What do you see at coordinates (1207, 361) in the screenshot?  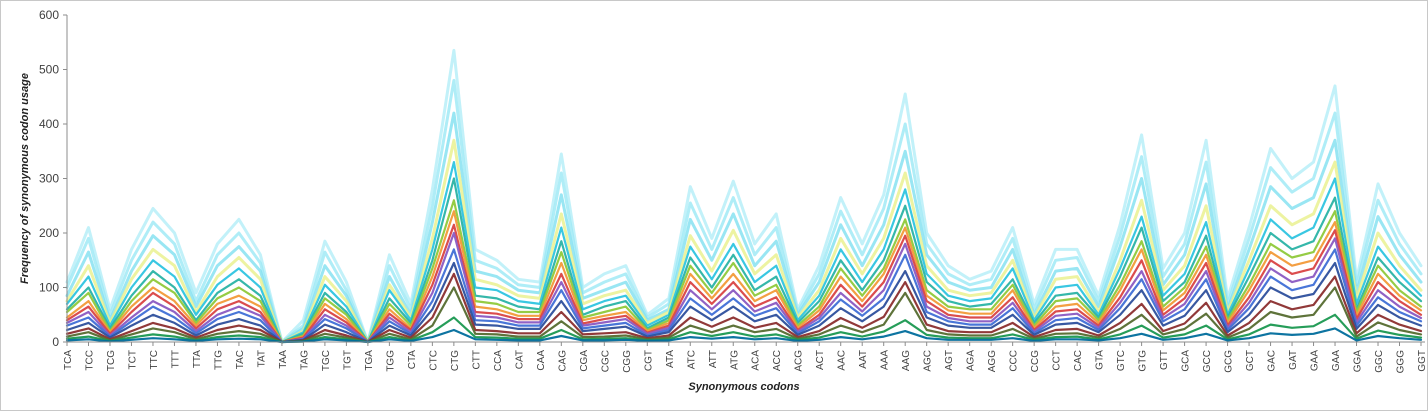 I see `x-tick-label: GCC` at bounding box center [1207, 361].